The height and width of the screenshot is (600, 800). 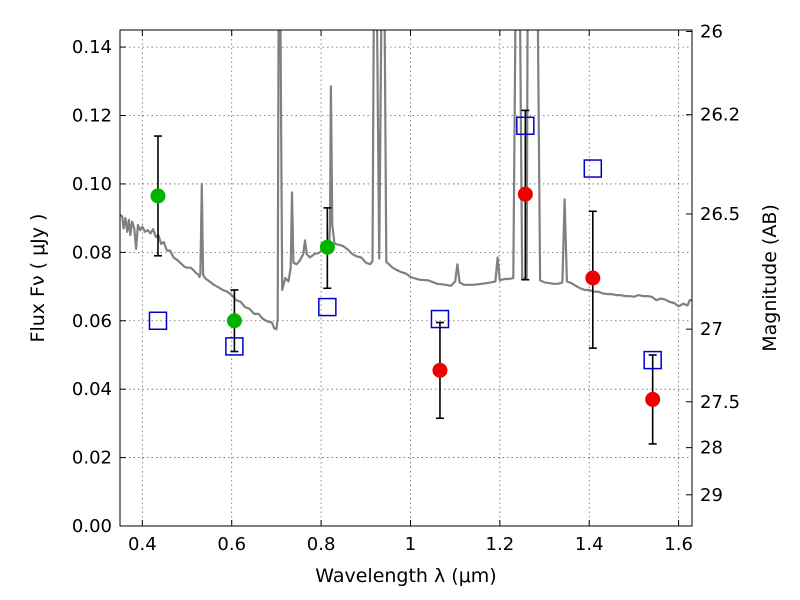 I want to click on x-tick-label: 1.4, so click(x=589, y=544).